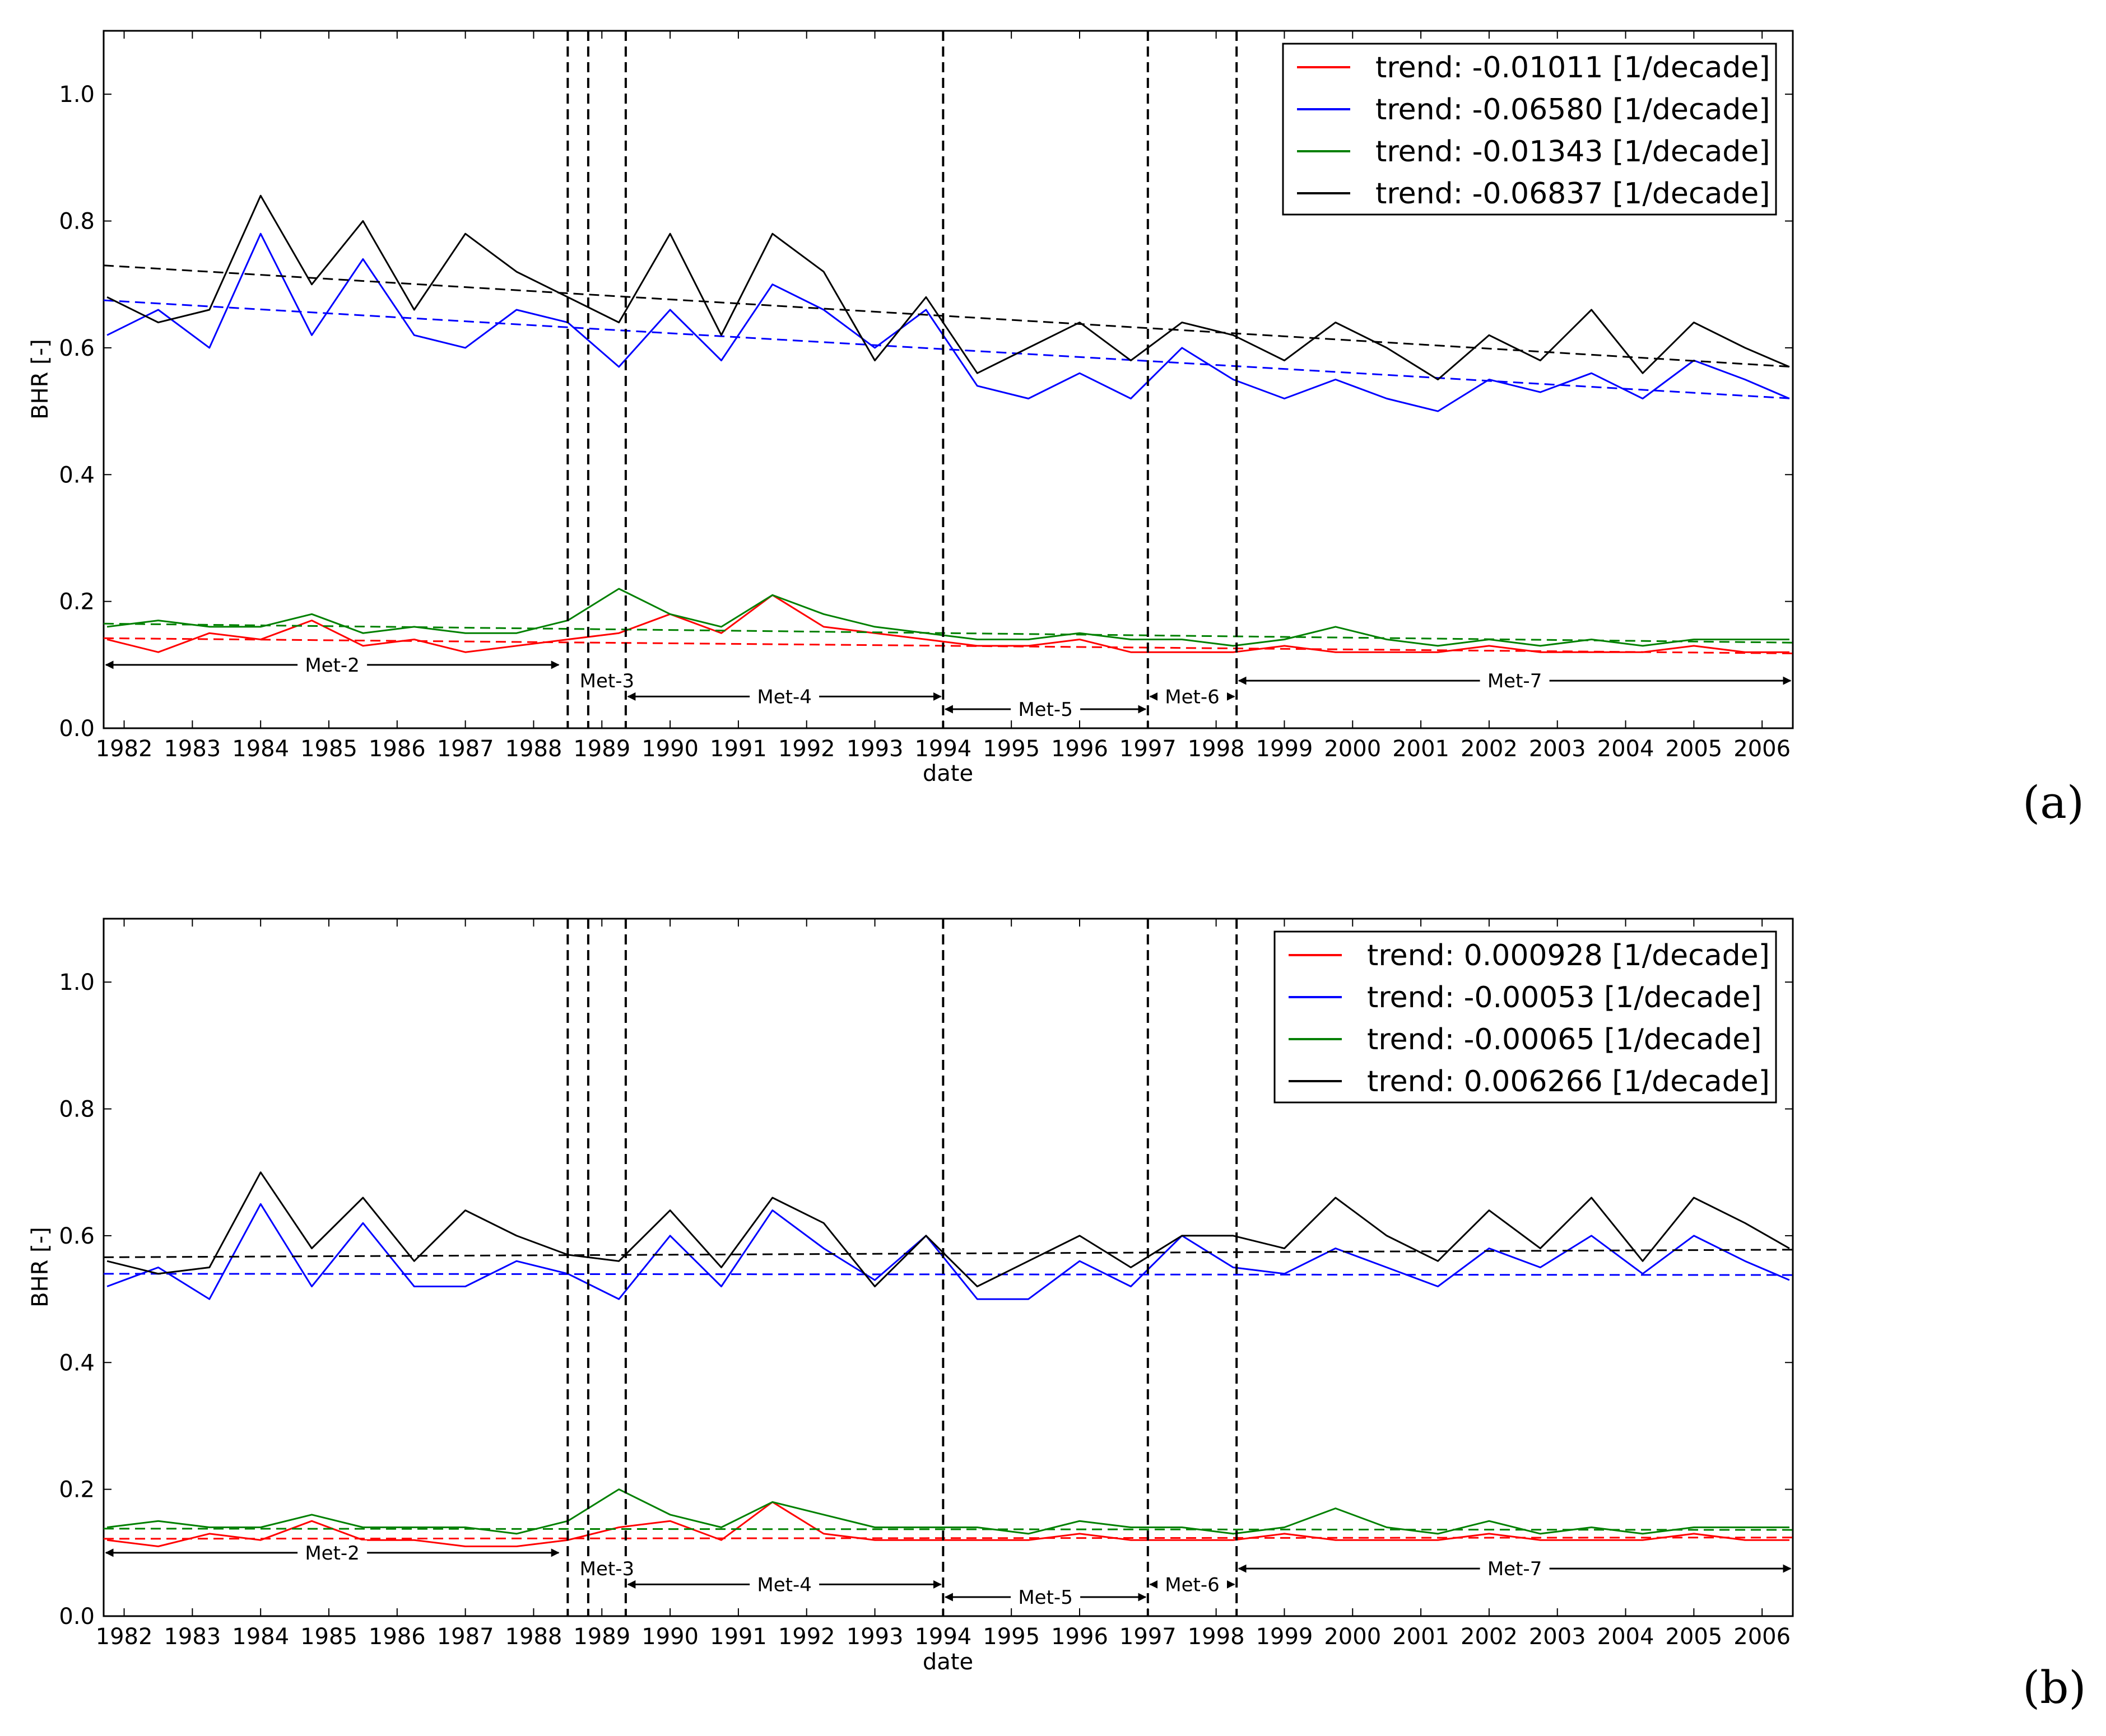 The image size is (2106, 1736). Describe the element at coordinates (1568, 1082) in the screenshot. I see `legend-entry-black: trend: 0.006266 [1/decade]` at that location.